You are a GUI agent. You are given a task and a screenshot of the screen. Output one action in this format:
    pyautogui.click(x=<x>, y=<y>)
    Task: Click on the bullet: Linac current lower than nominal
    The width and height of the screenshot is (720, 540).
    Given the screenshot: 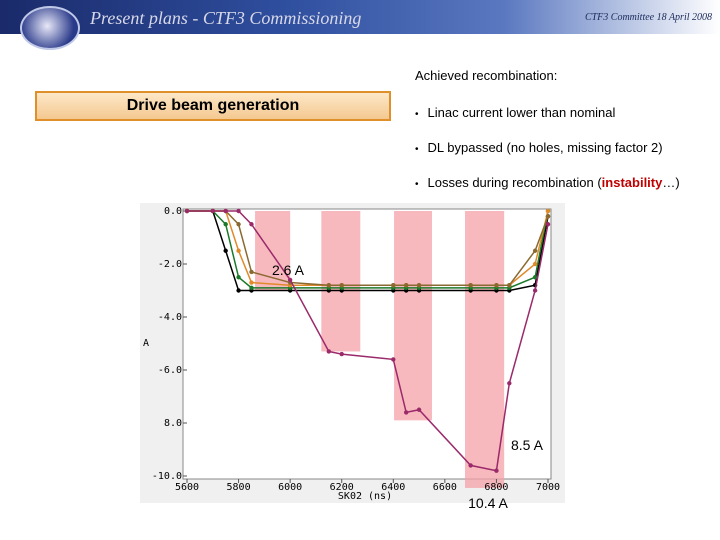 What is the action you would take?
    pyautogui.click(x=547, y=112)
    